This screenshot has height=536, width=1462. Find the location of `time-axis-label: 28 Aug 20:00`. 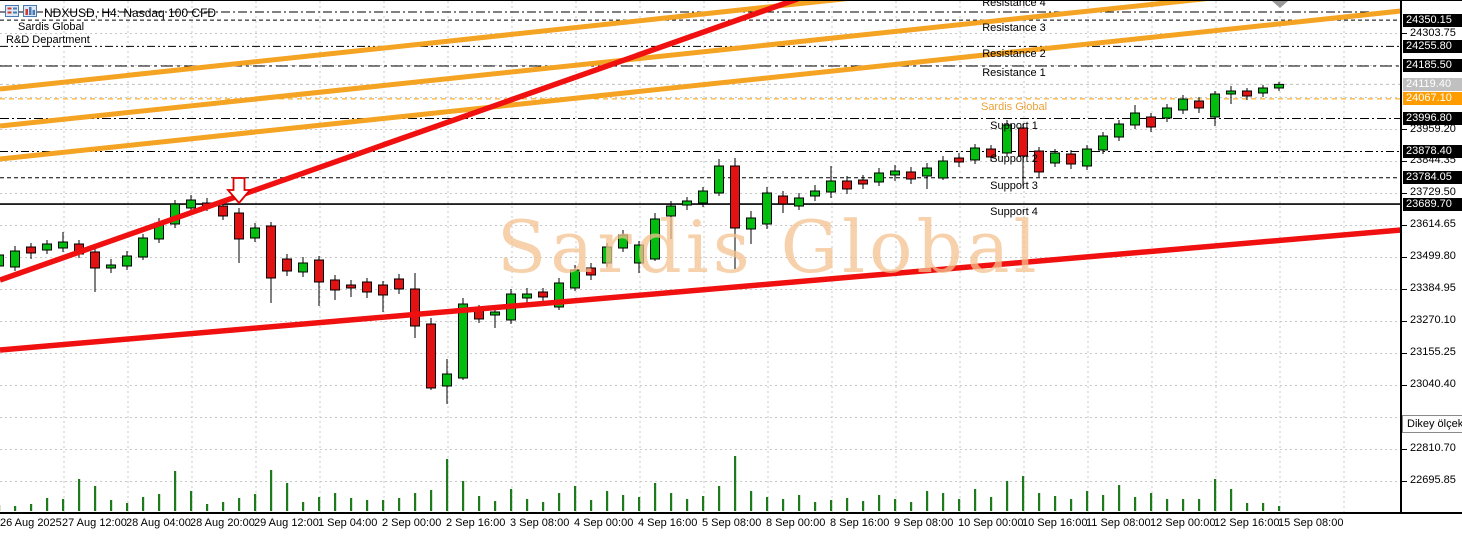

time-axis-label: 28 Aug 20:00 is located at coordinates (222, 523).